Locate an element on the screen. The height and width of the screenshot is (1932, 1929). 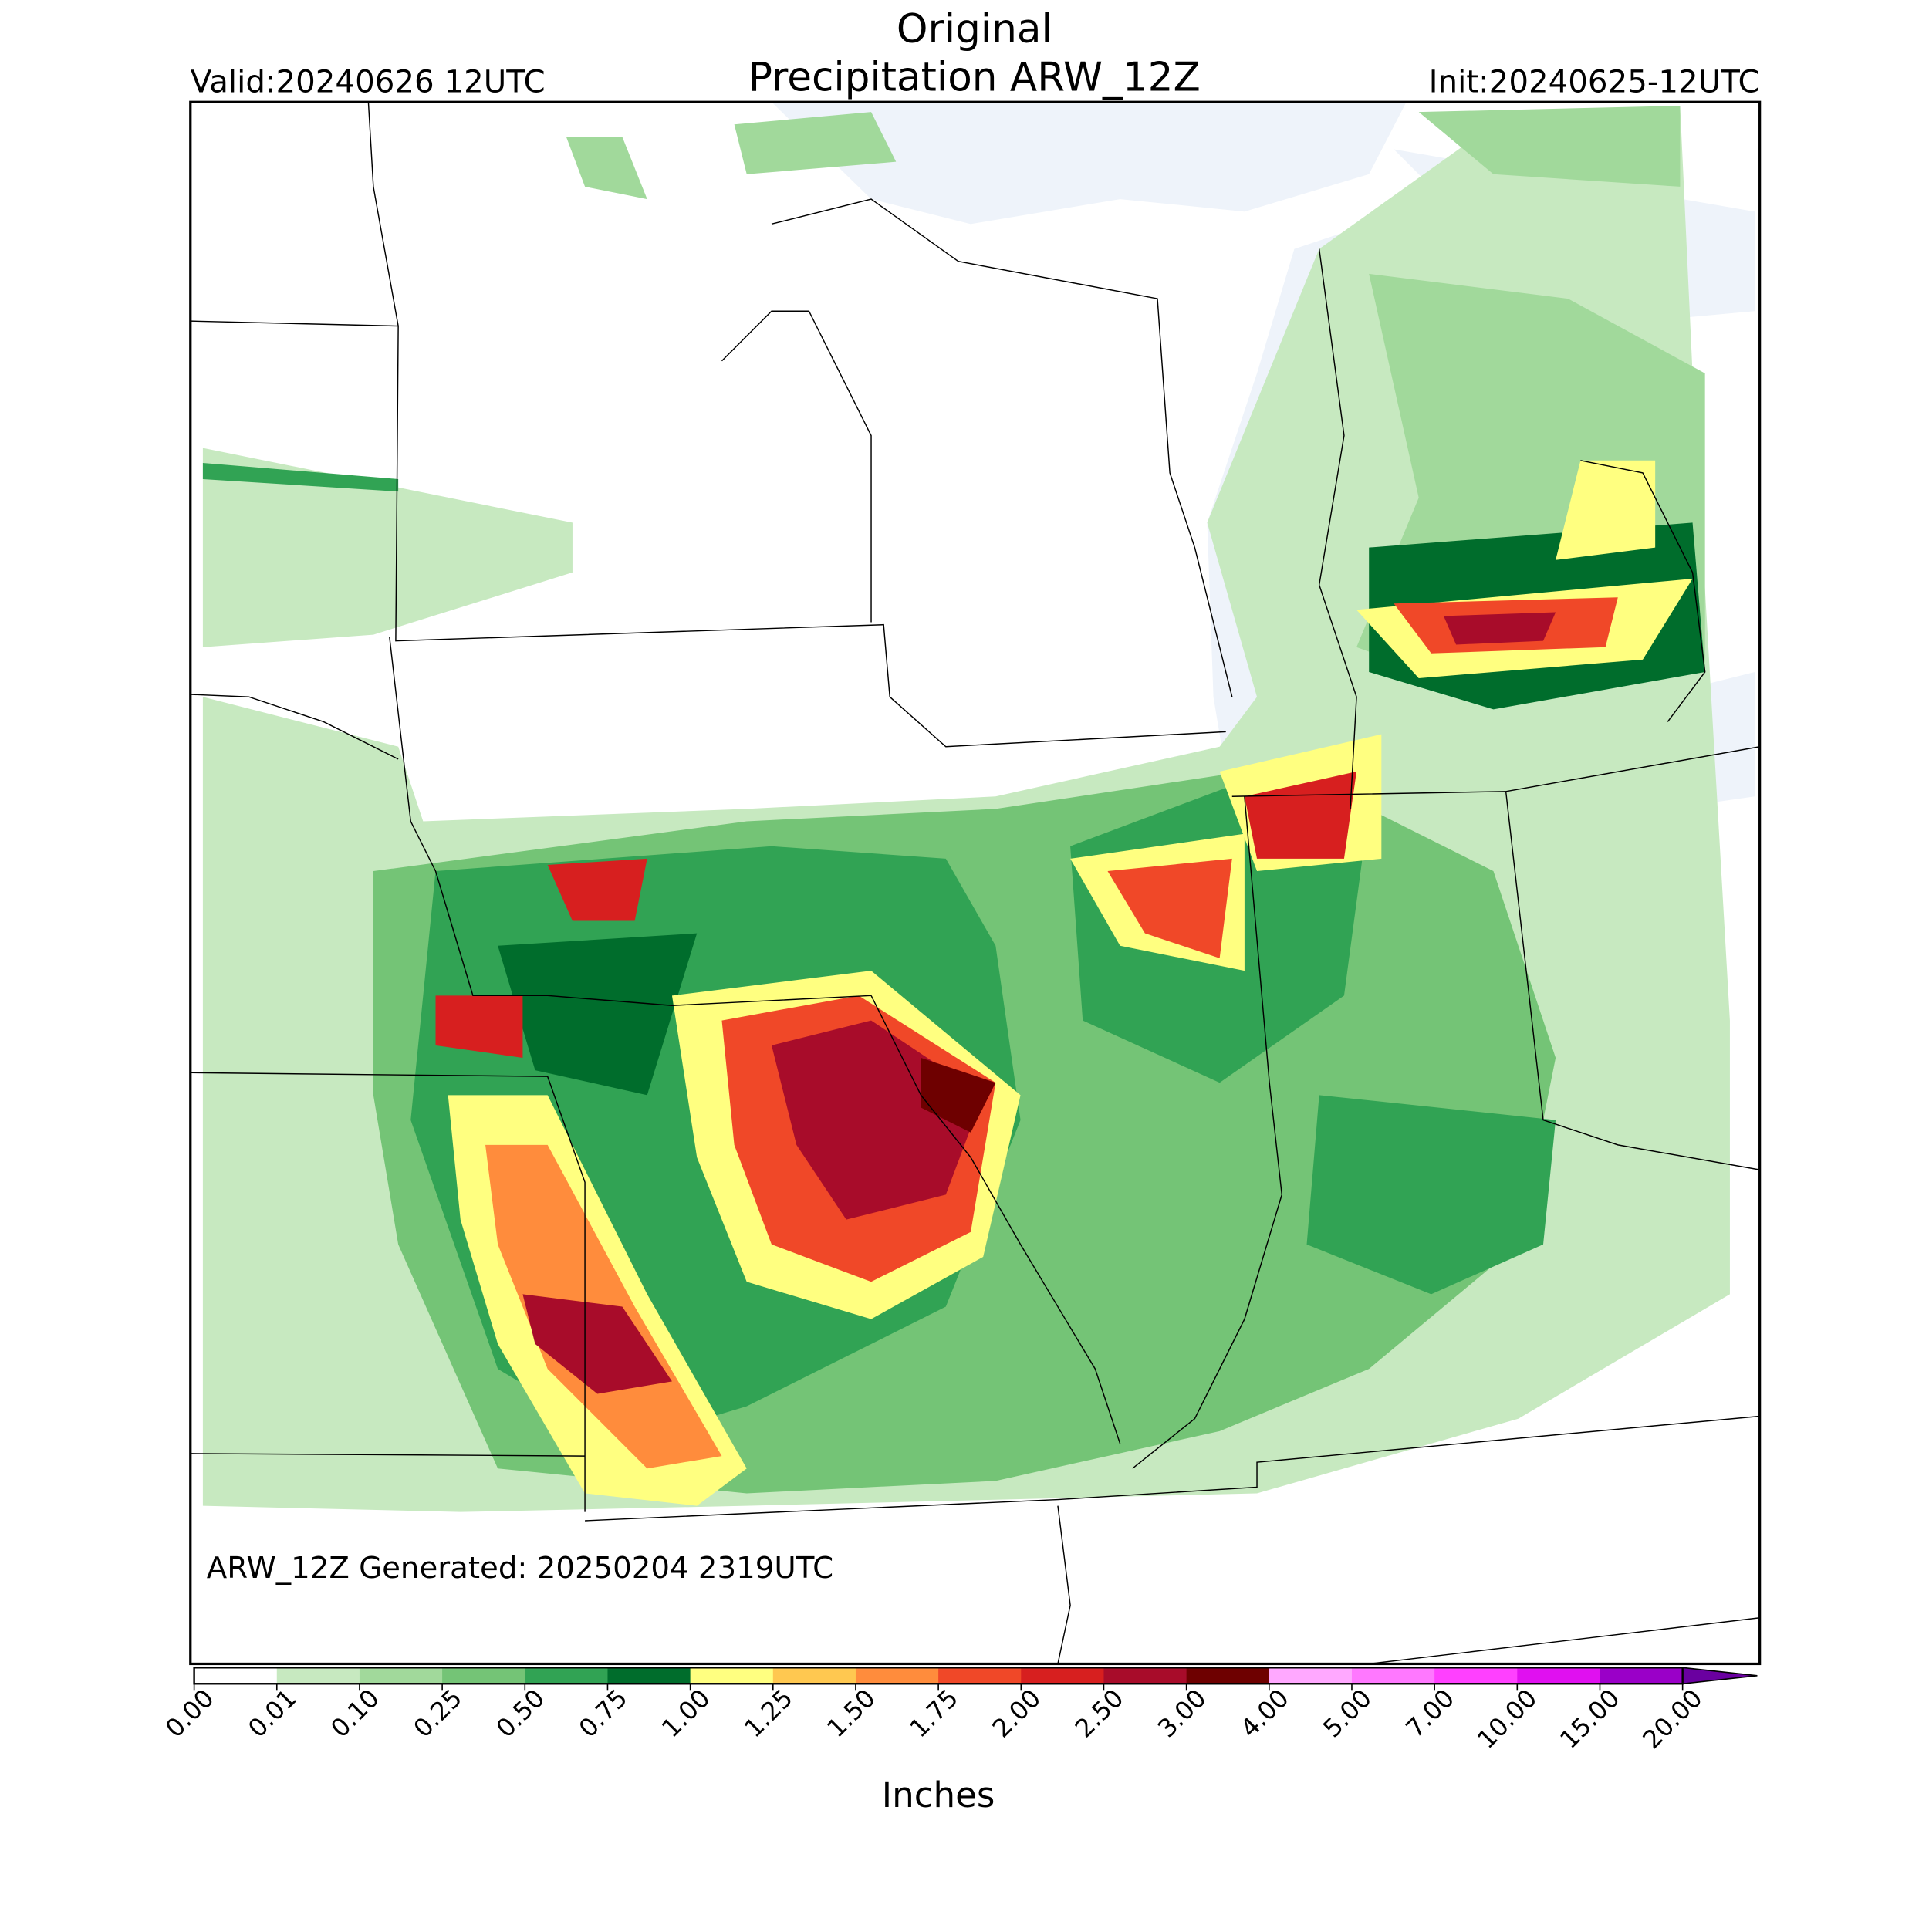
title-line2: Precipitation ARW_12Z is located at coordinates (974, 78).